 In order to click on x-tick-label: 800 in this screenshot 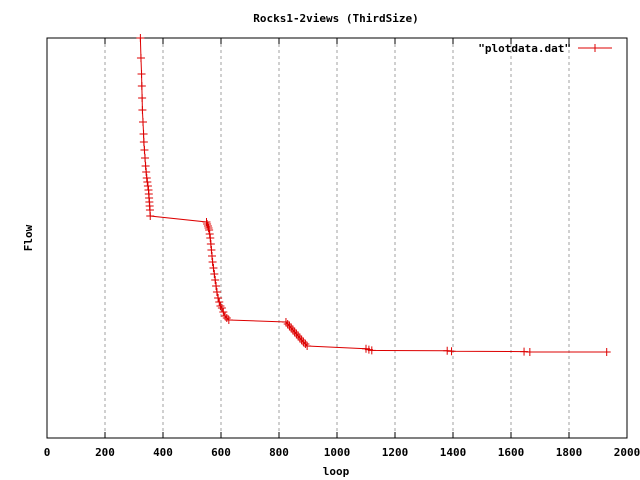, I will do `click(279, 452)`.